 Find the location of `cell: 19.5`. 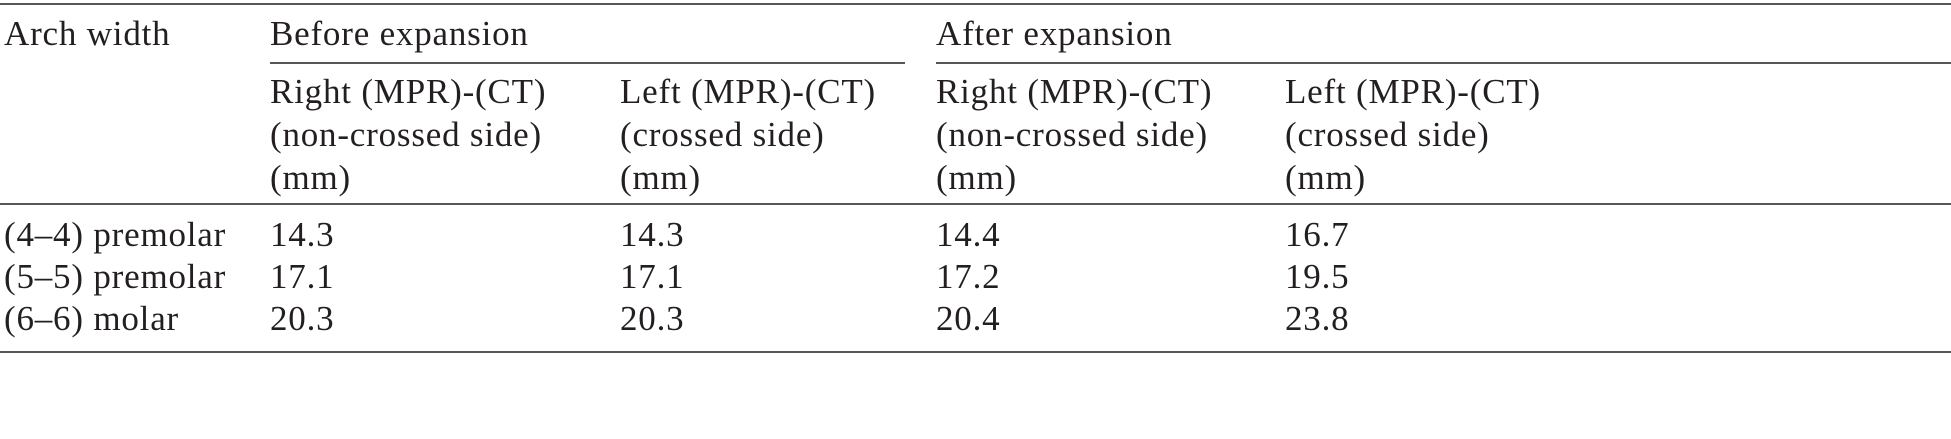

cell: 19.5 is located at coordinates (1317, 276).